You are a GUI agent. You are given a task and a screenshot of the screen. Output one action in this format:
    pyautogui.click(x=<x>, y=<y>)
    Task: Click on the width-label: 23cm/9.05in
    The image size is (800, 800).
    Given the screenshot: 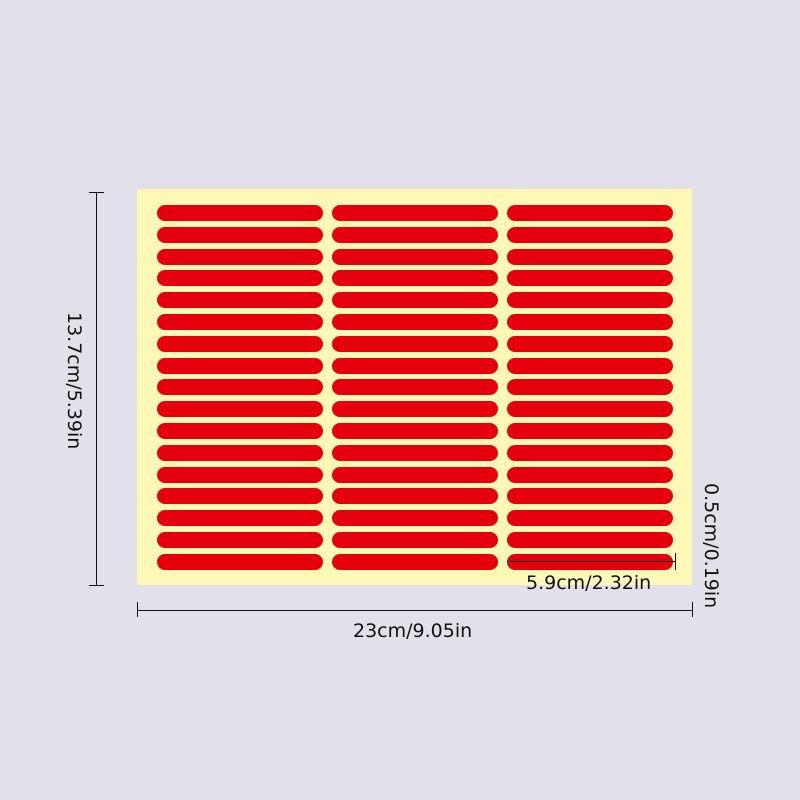 What is the action you would take?
    pyautogui.click(x=413, y=631)
    